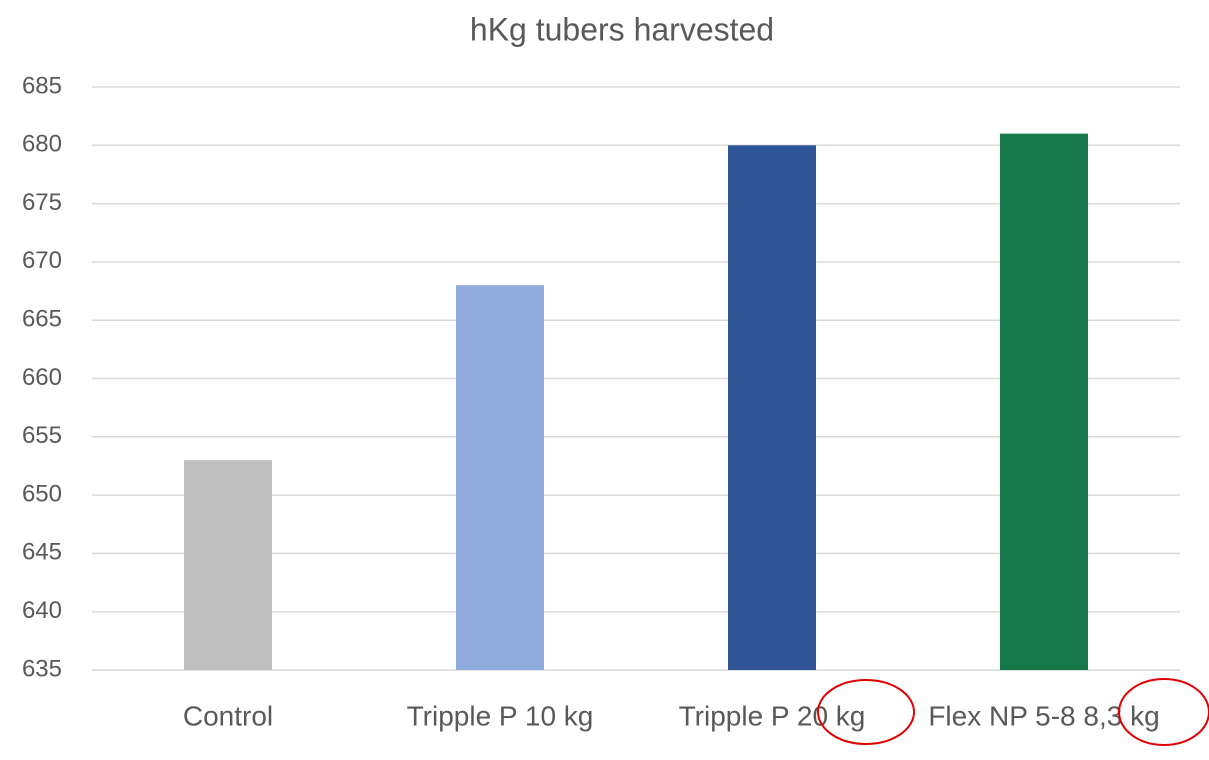 The image size is (1209, 760). Describe the element at coordinates (772, 715) in the screenshot. I see `x-tick-label: Tripple P 20 kg` at that location.